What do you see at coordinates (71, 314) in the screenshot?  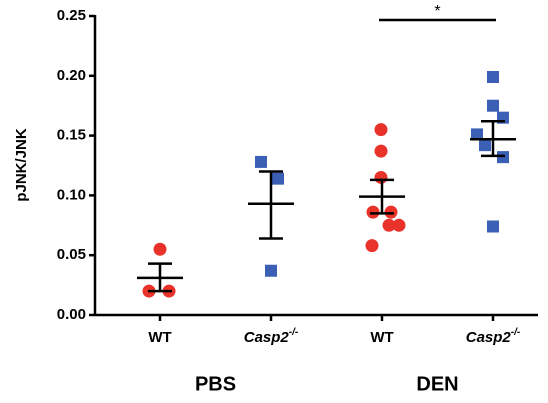 I see `y-tick-label: 0.00` at bounding box center [71, 314].